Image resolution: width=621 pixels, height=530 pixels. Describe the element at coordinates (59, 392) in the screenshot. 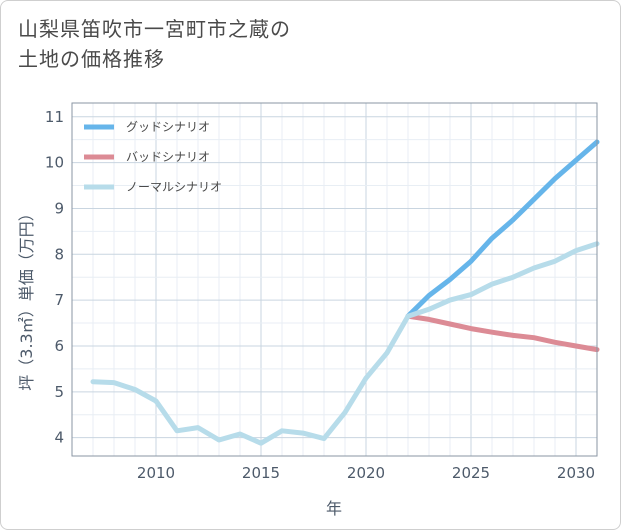

I see `y-tick-label: 5` at that location.